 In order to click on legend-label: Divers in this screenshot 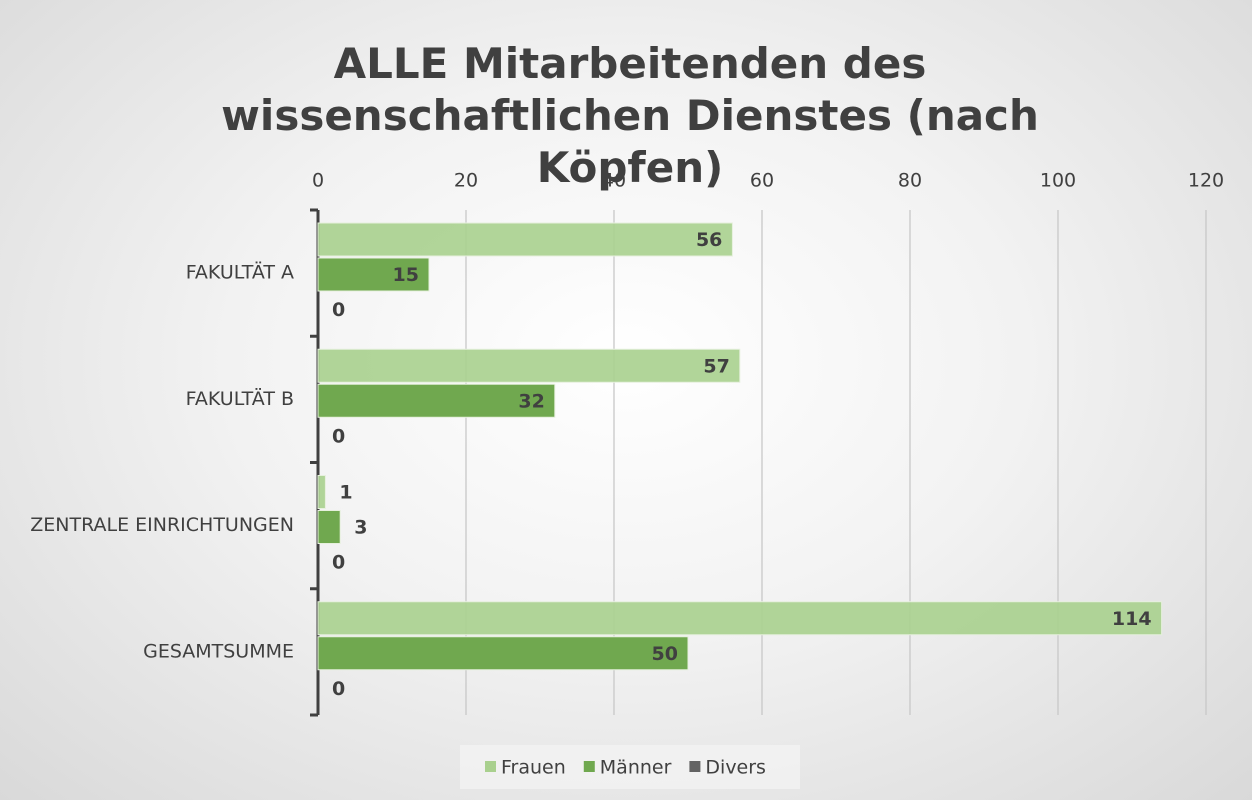, I will do `click(735, 768)`.